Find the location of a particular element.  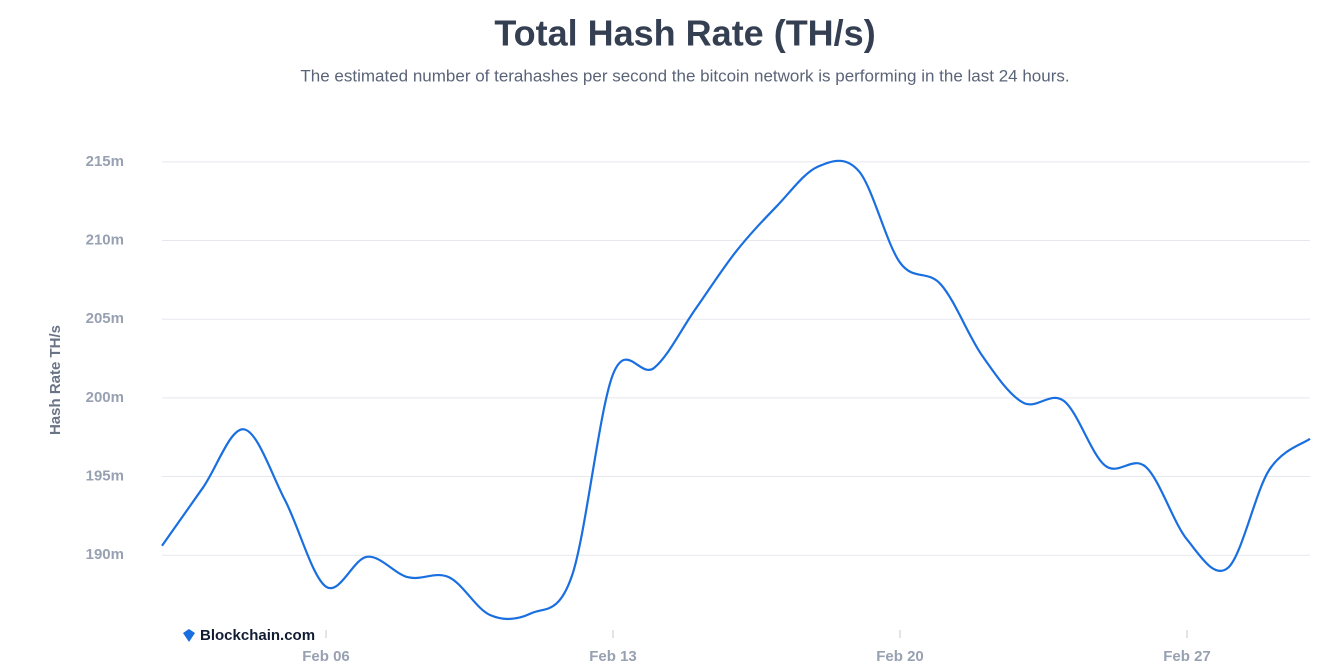

watermark-group: Blockchain.com is located at coordinates (249, 635).